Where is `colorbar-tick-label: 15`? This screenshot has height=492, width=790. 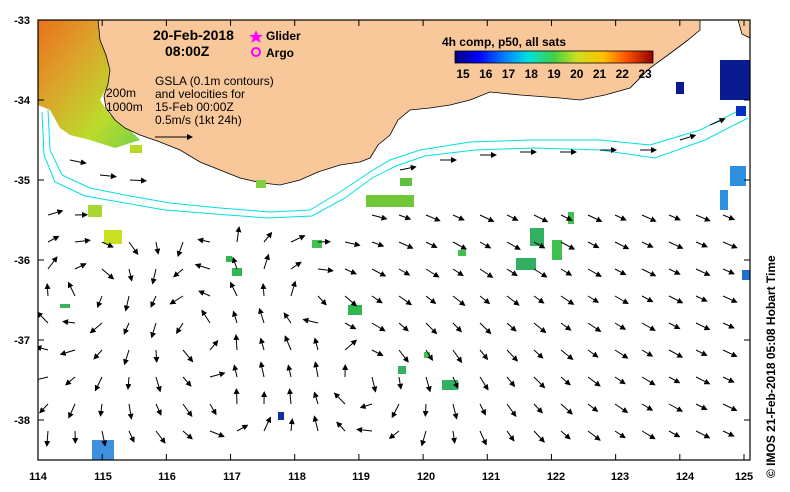
colorbar-tick-label: 15 is located at coordinates (463, 74).